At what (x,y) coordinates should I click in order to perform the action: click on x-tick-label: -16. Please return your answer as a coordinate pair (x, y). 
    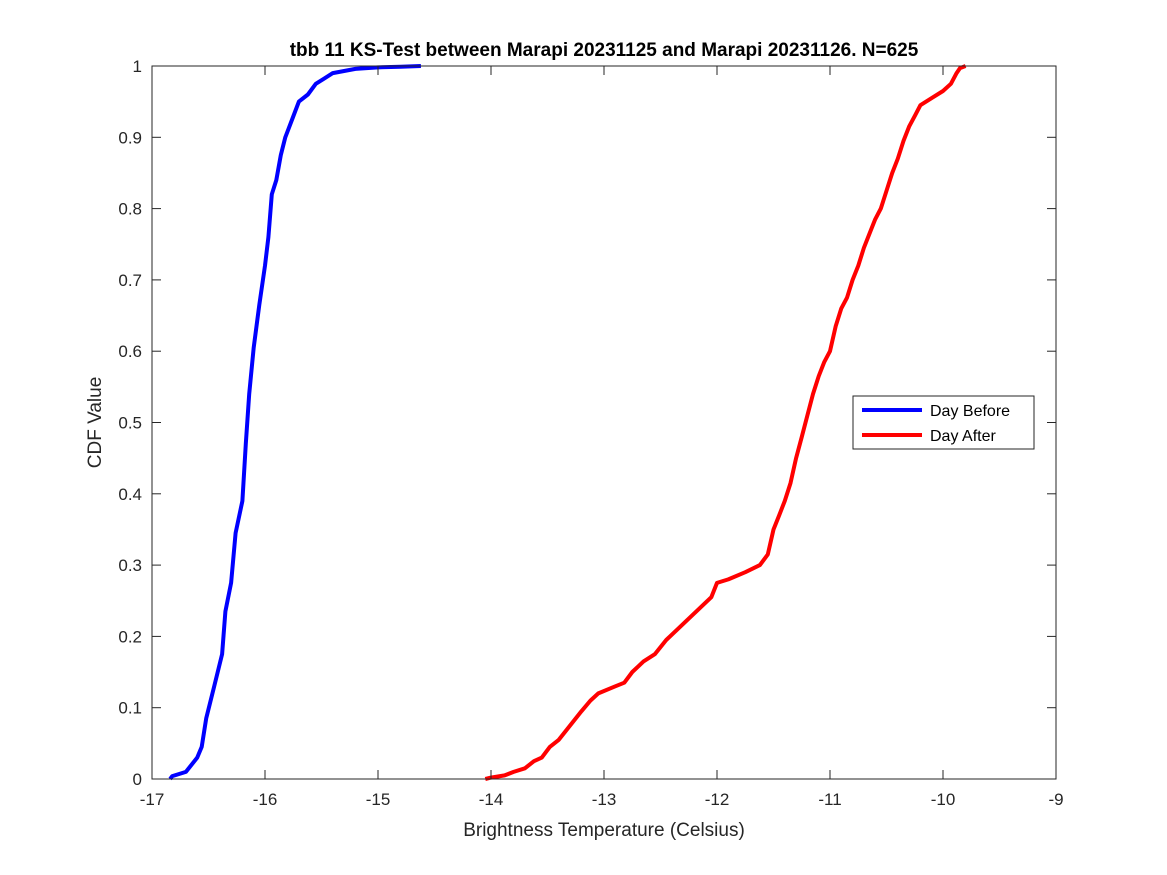
    Looking at the image, I should click on (265, 799).